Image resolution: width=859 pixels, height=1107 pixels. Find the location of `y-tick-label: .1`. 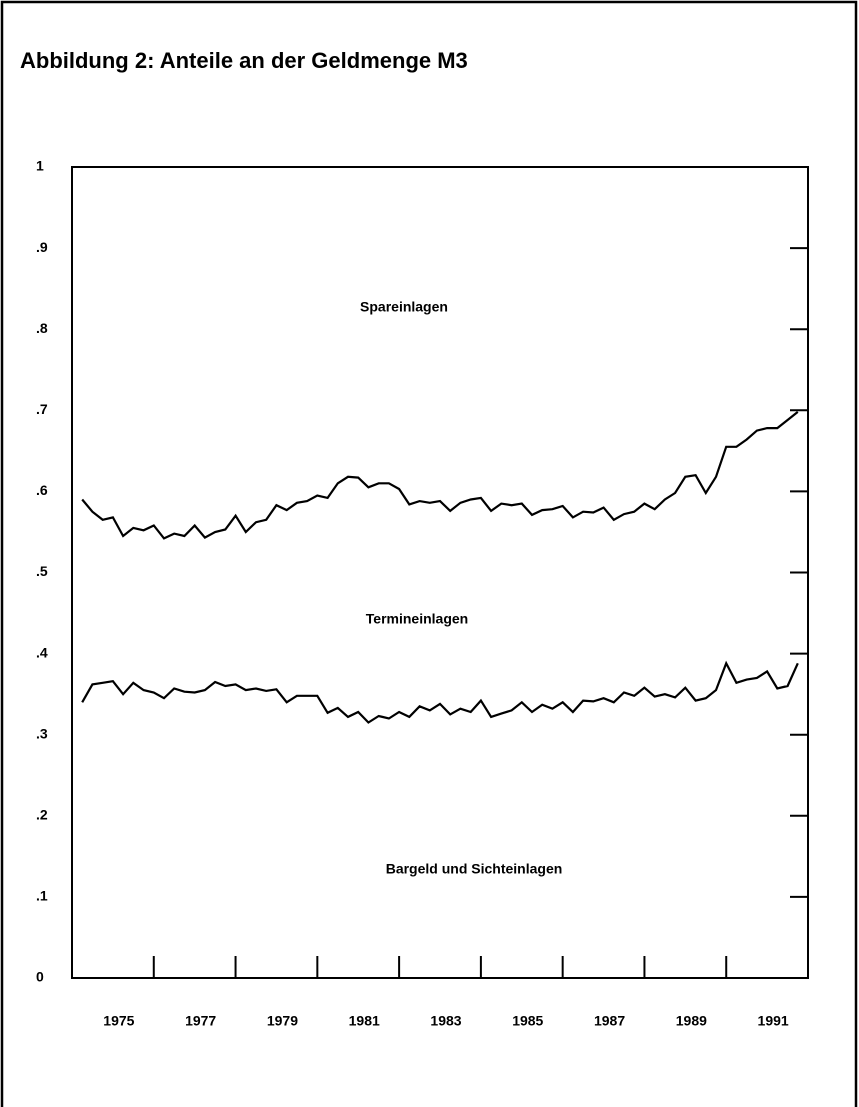

y-tick-label: .1 is located at coordinates (42, 896).